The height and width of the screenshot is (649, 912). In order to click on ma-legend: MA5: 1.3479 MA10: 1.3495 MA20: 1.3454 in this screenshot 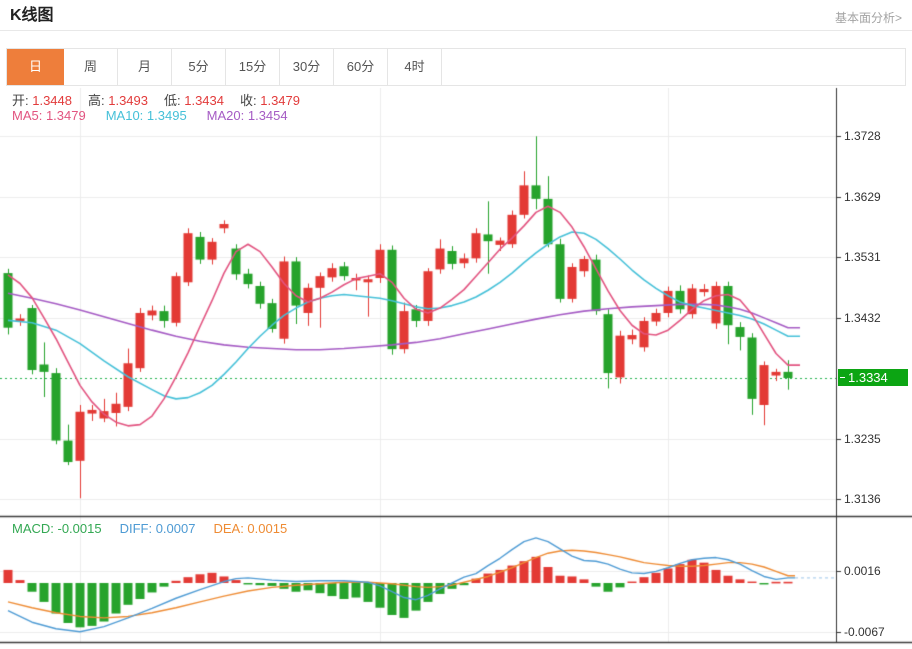, I will do `click(160, 115)`.